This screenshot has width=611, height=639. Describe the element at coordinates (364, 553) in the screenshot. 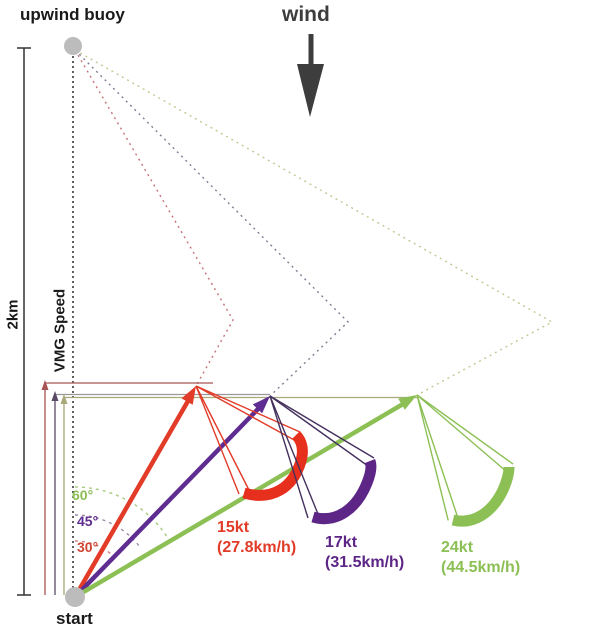

I see `speed-label-17kt: 17kt (31.5km/h)` at that location.